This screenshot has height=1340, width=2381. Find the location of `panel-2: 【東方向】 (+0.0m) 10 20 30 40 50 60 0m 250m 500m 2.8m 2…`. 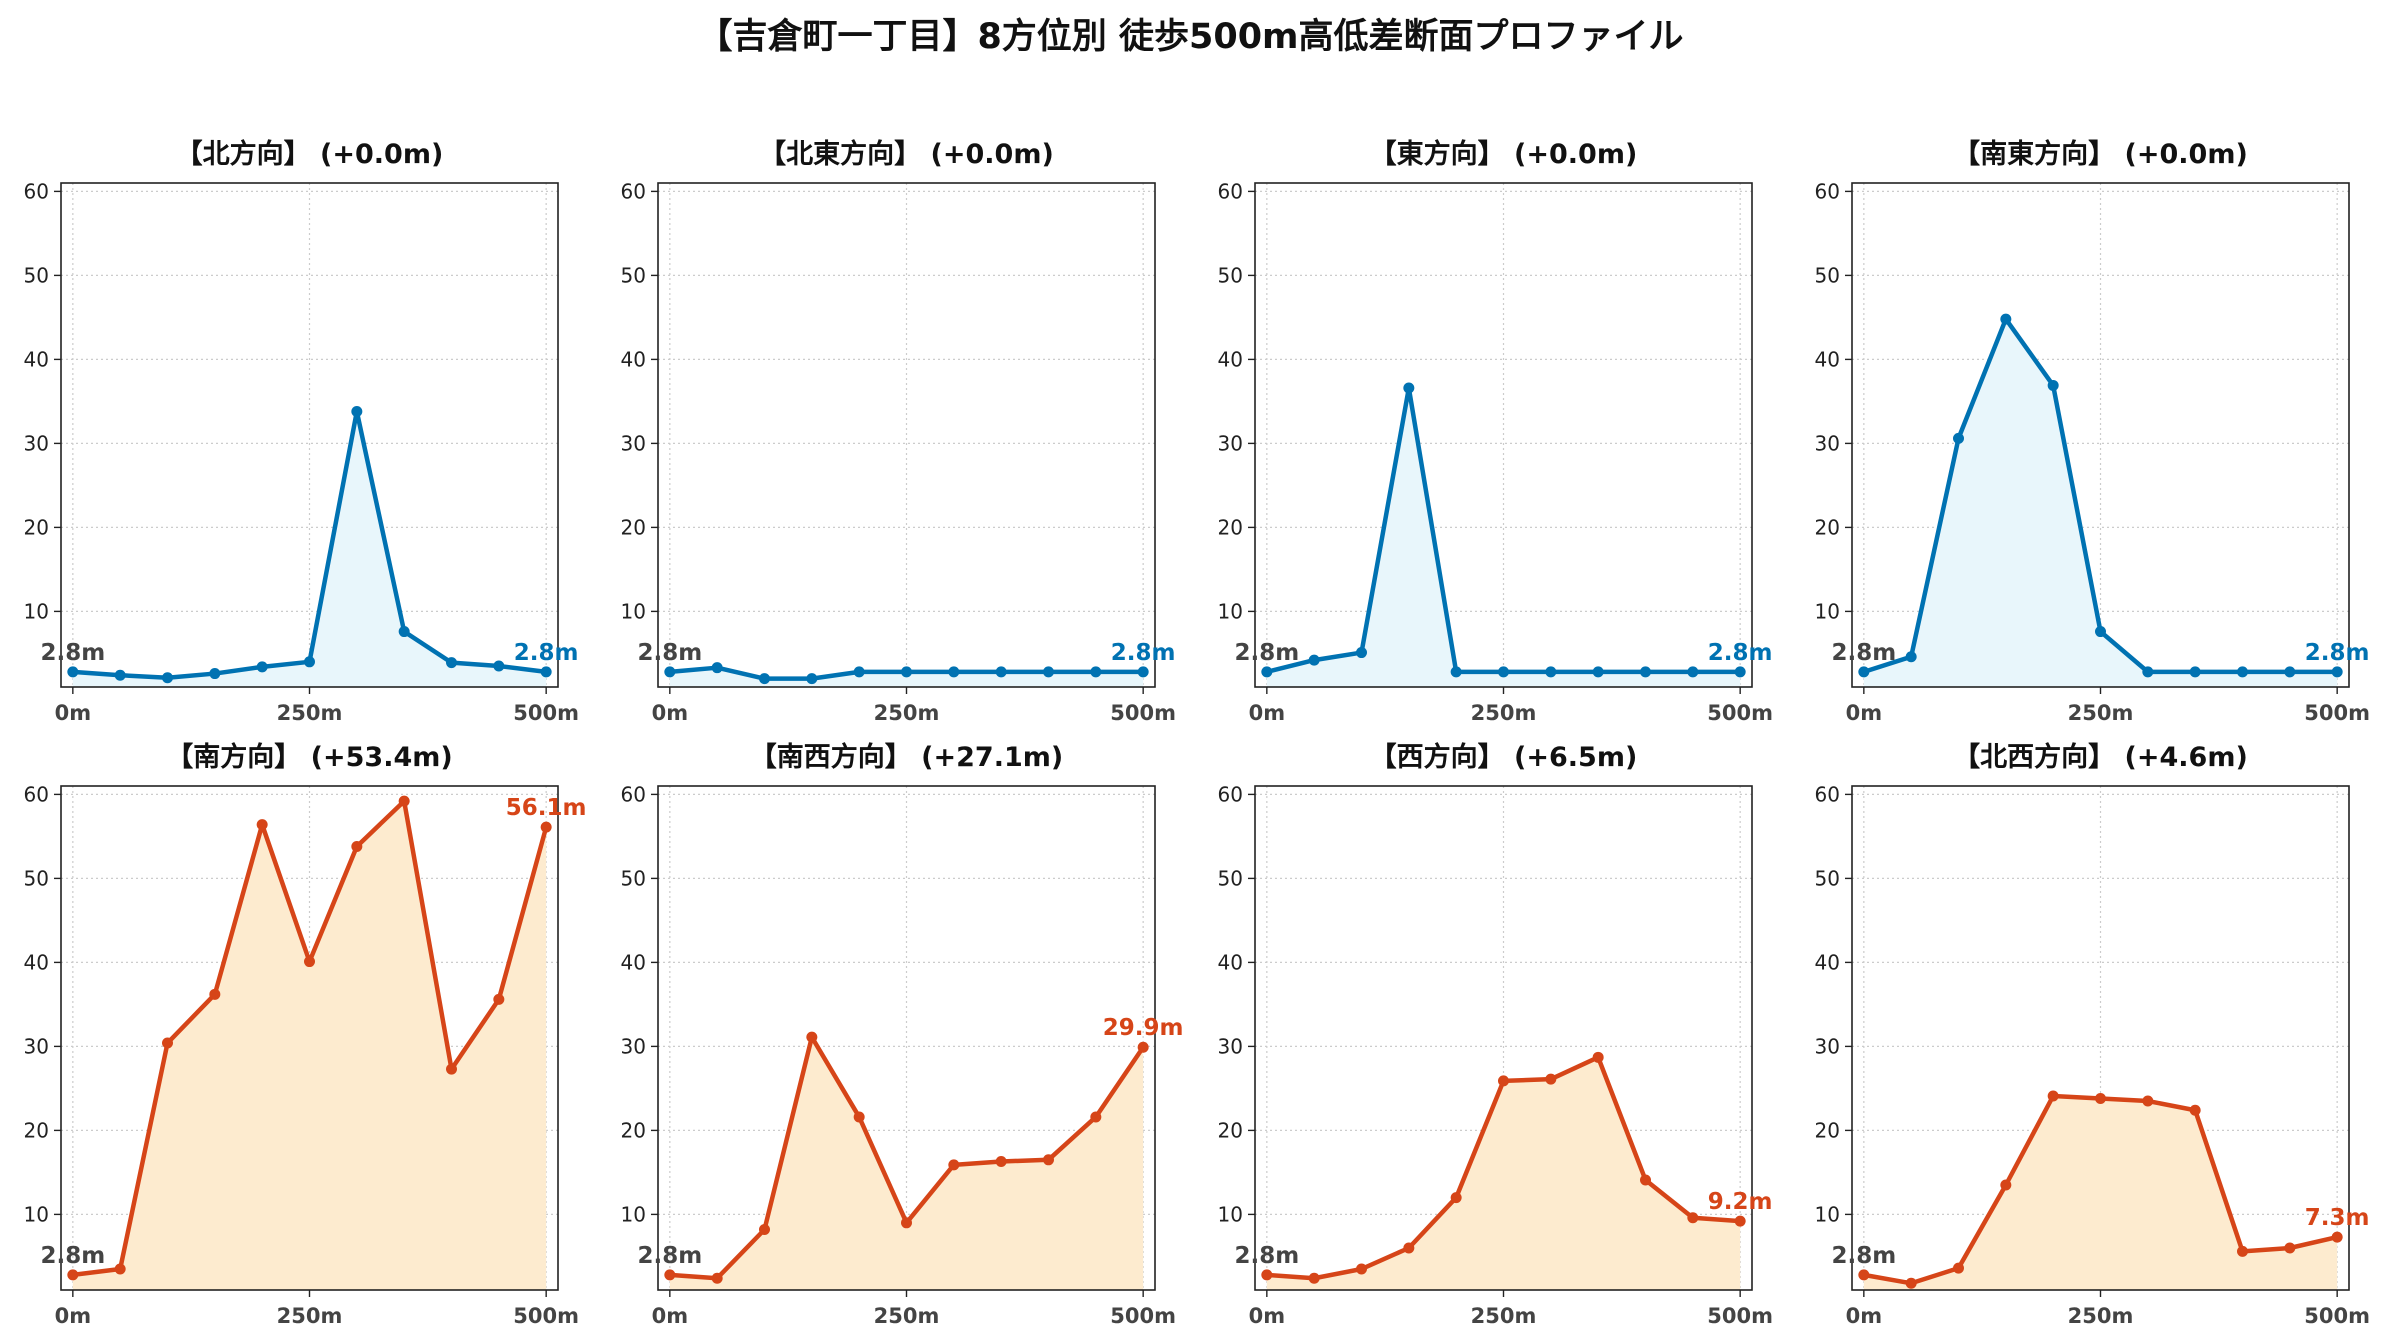

panel-2: 【東方向】 (+0.0m) 10 20 30 40 50 60 0m 250m 500m 2.8m 2… is located at coordinates (1495, 431).